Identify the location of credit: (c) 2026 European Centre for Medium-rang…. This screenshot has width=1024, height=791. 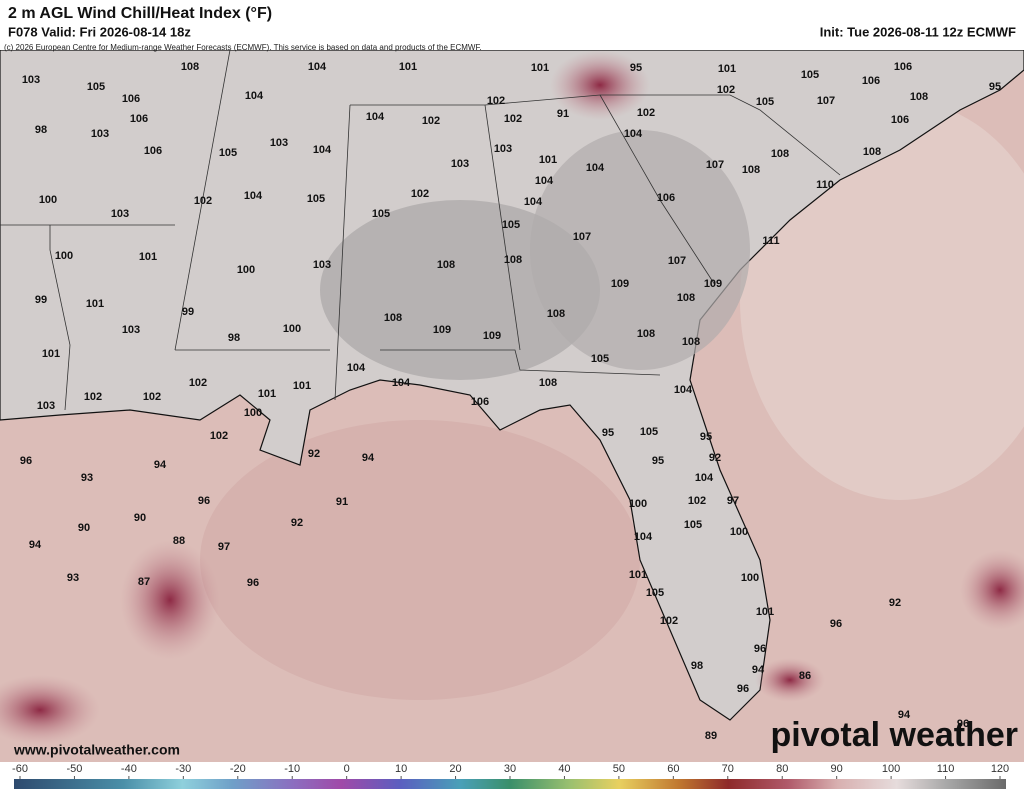
(243, 47).